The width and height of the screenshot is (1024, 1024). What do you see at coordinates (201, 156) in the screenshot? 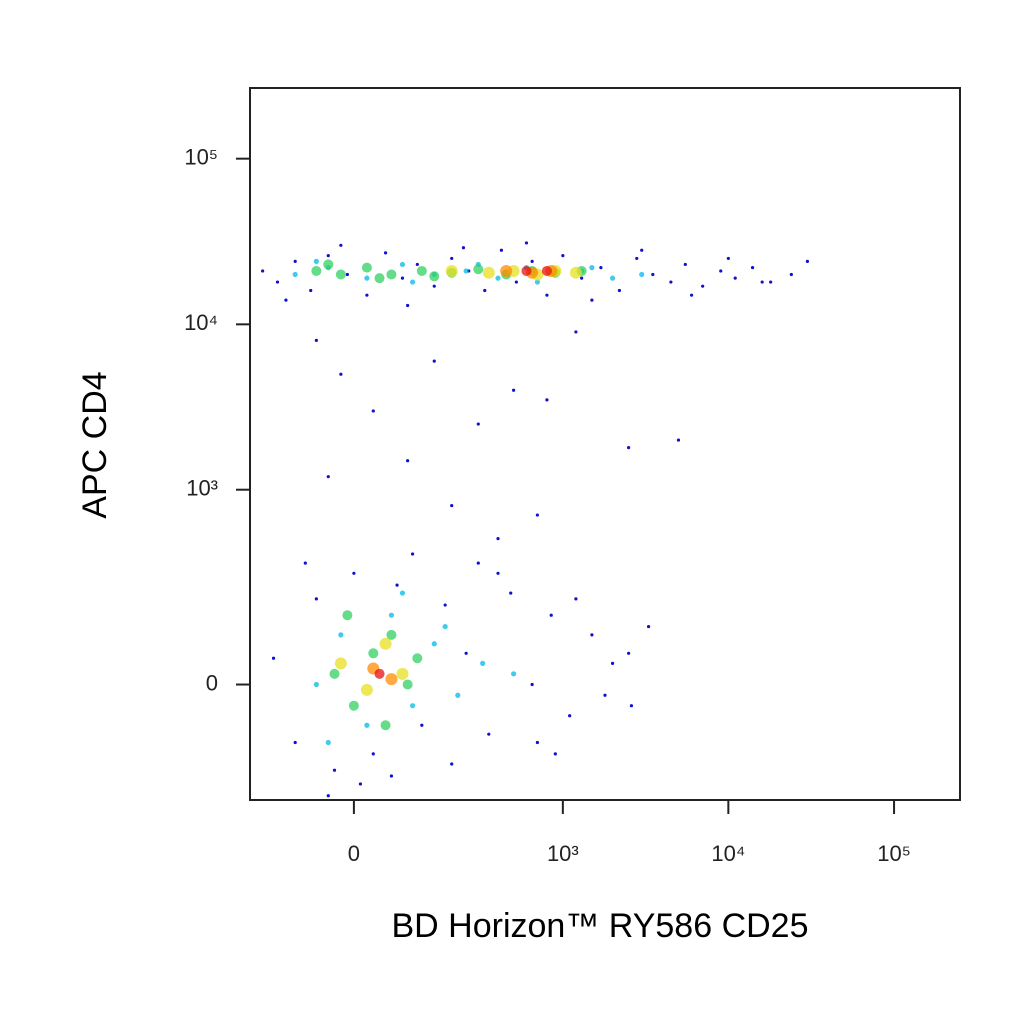
I see `y-tick-label: 10⁵` at bounding box center [201, 156].